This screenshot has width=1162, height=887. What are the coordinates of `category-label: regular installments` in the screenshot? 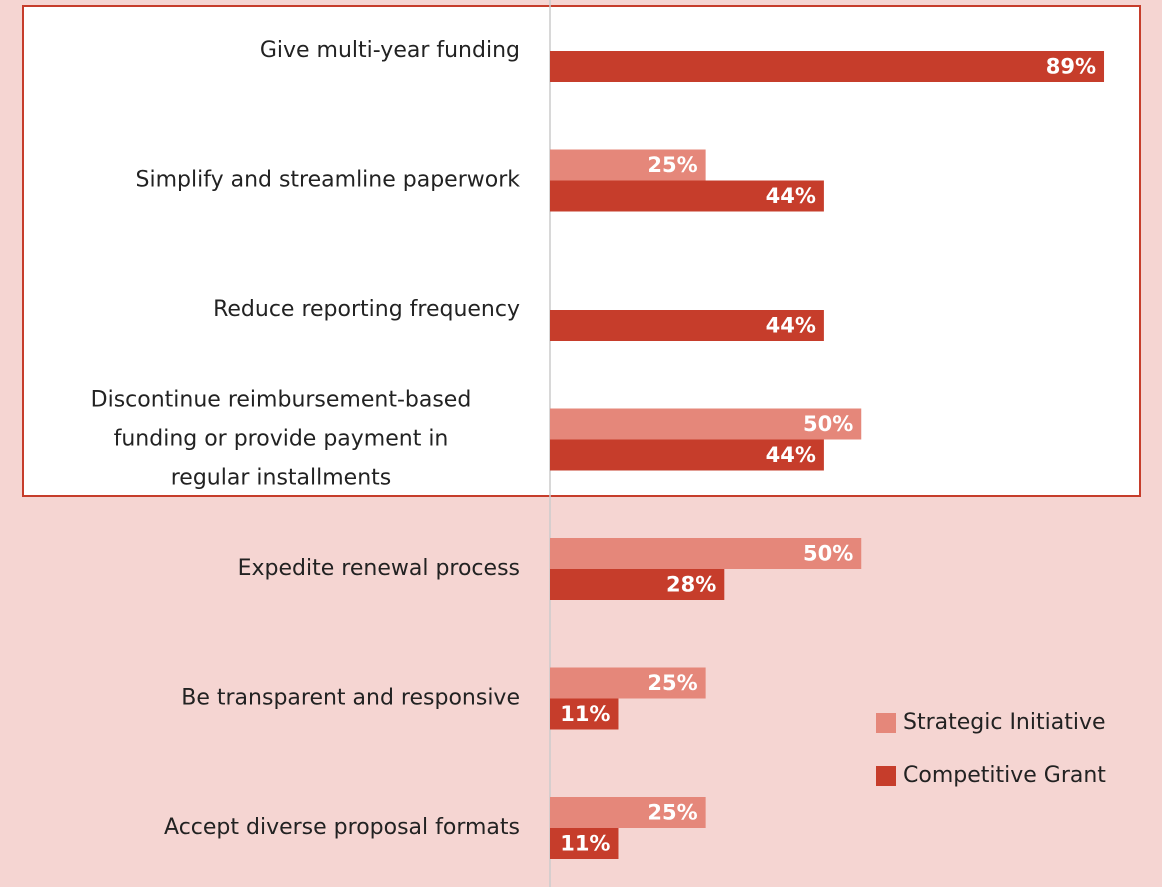 It's located at (281, 478).